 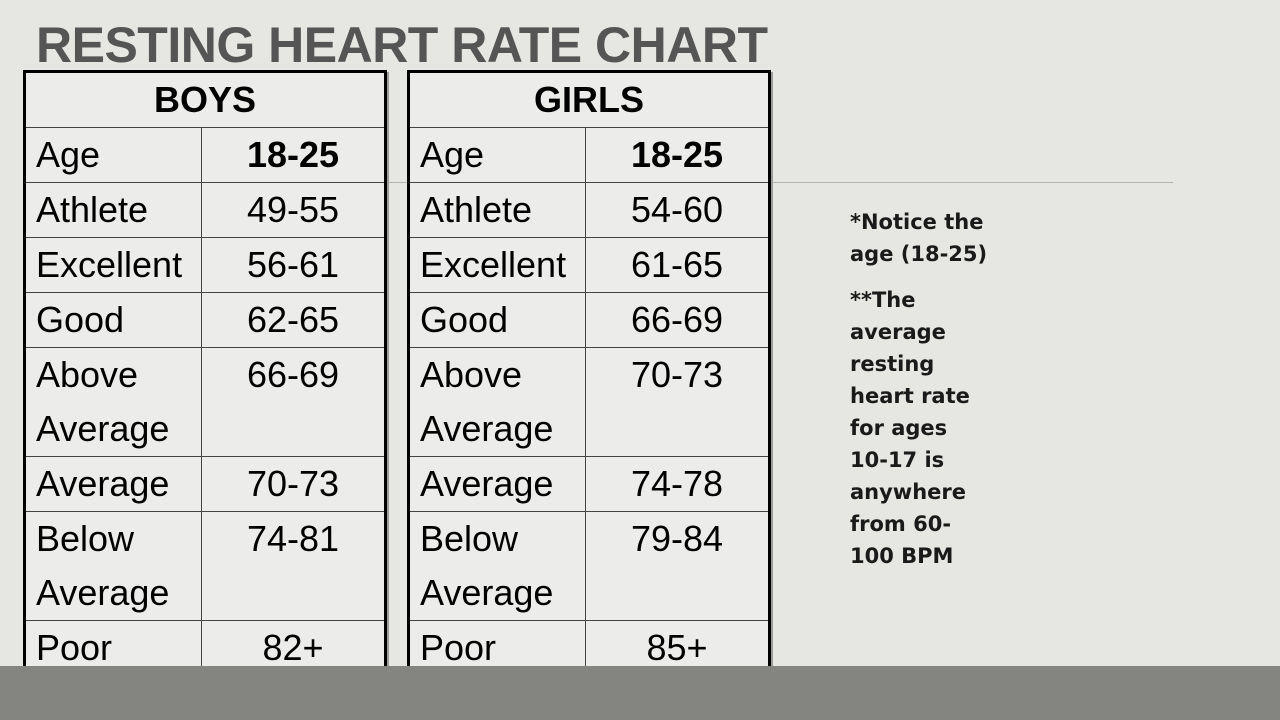 I want to click on table-row: Good 66-69, so click(x=589, y=320).